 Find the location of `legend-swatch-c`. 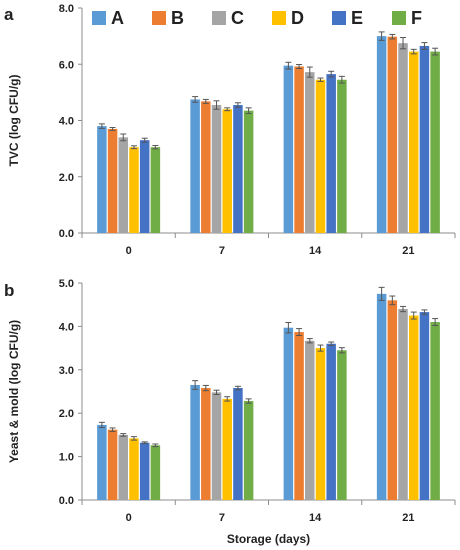

legend-swatch-c is located at coordinates (219, 18).